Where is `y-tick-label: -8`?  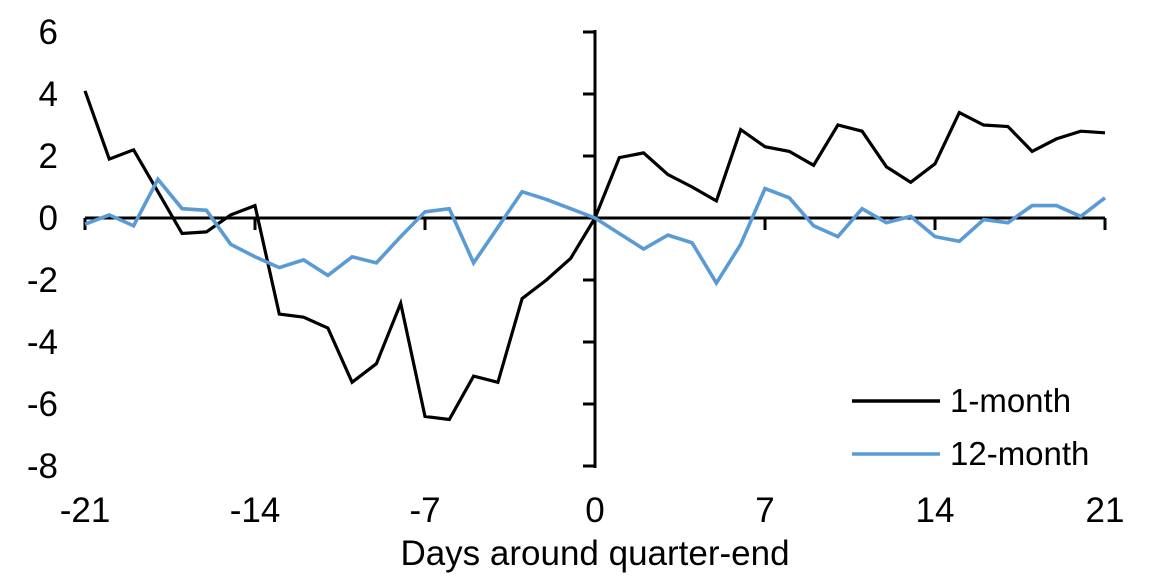 y-tick-label: -8 is located at coordinates (42, 466).